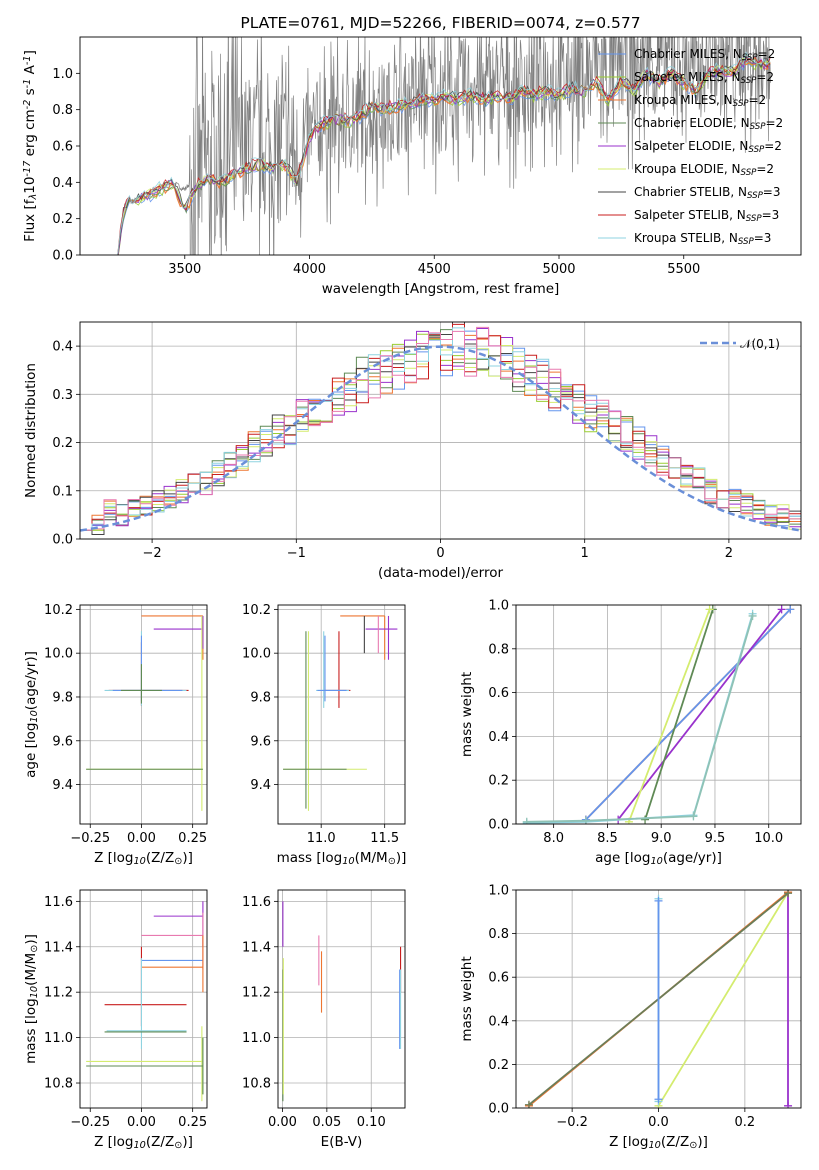  I want to click on y-axis-label: mass [log10(M/M⊙)], so click(31, 999).